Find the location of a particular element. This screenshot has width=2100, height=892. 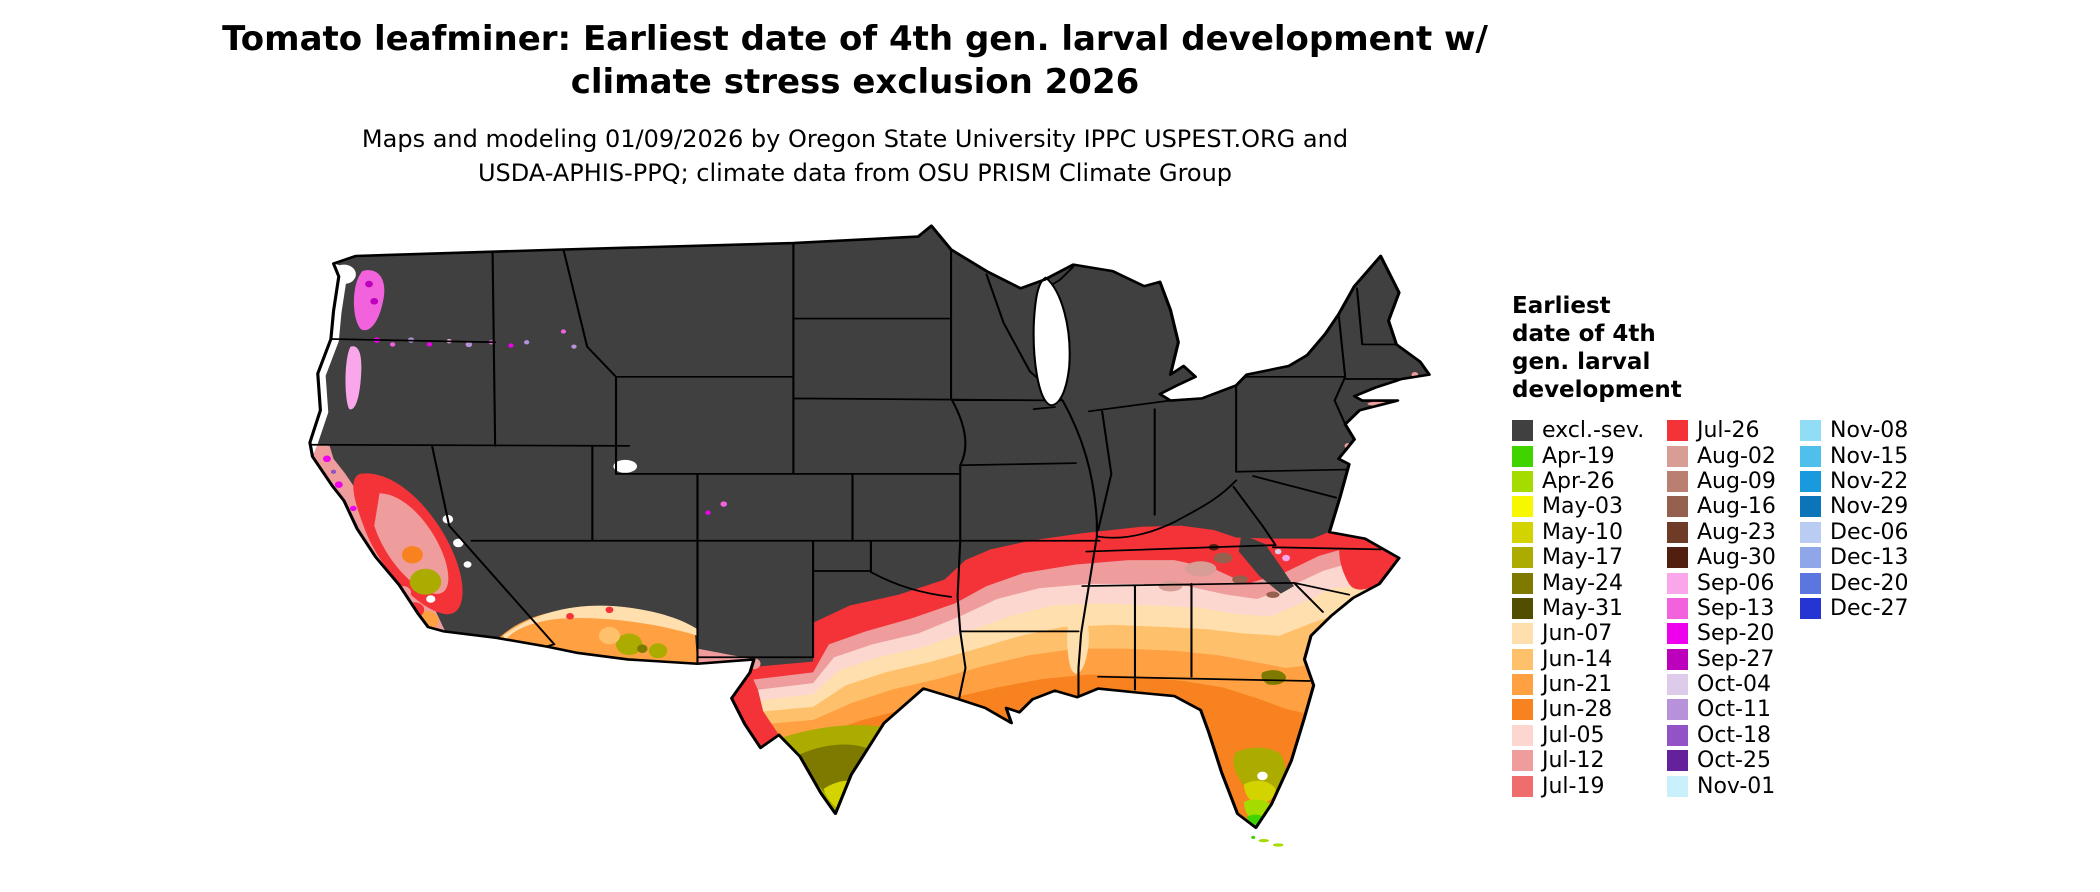

map-speck-puget2 is located at coordinates (374, 301).